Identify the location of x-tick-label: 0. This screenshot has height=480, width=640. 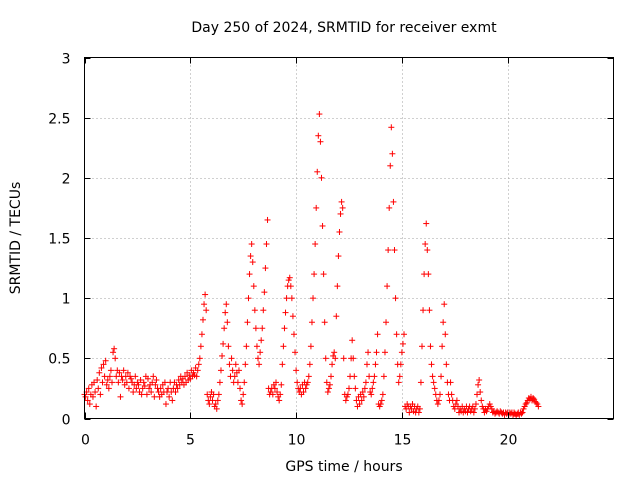
(85, 441).